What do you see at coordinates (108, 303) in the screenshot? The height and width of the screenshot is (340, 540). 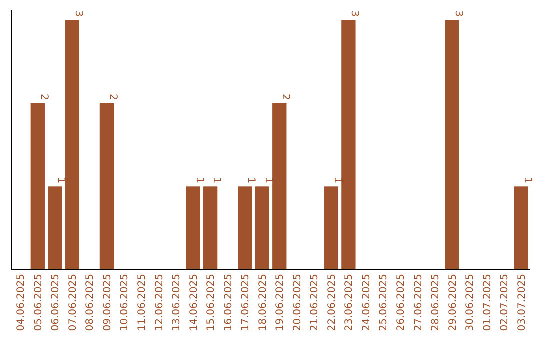 I see `x-tick-label: 09.06.2025` at bounding box center [108, 303].